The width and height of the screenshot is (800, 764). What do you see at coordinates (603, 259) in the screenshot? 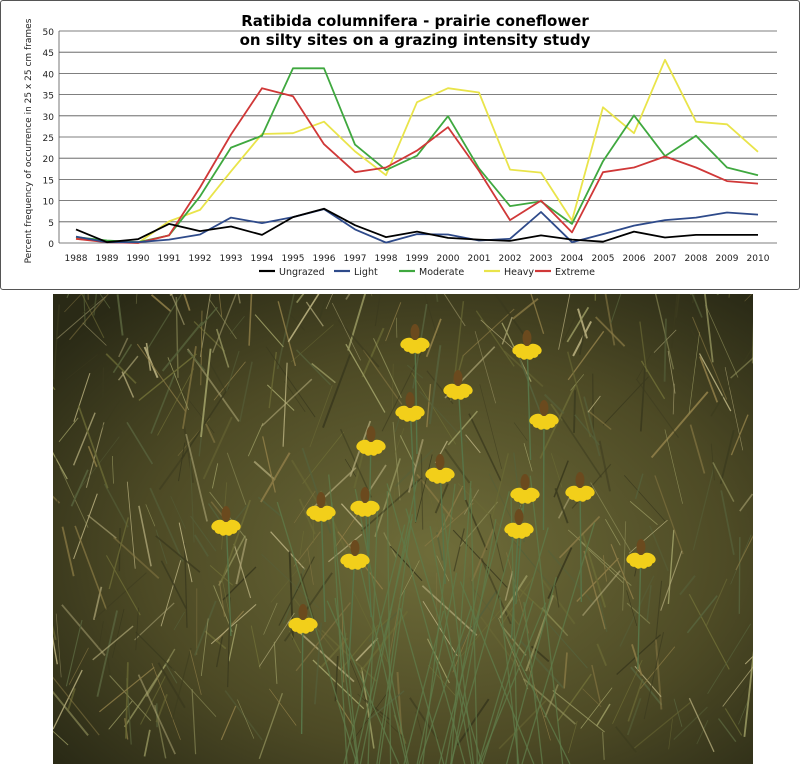
I see `x-tick-label: 2005` at bounding box center [603, 259].